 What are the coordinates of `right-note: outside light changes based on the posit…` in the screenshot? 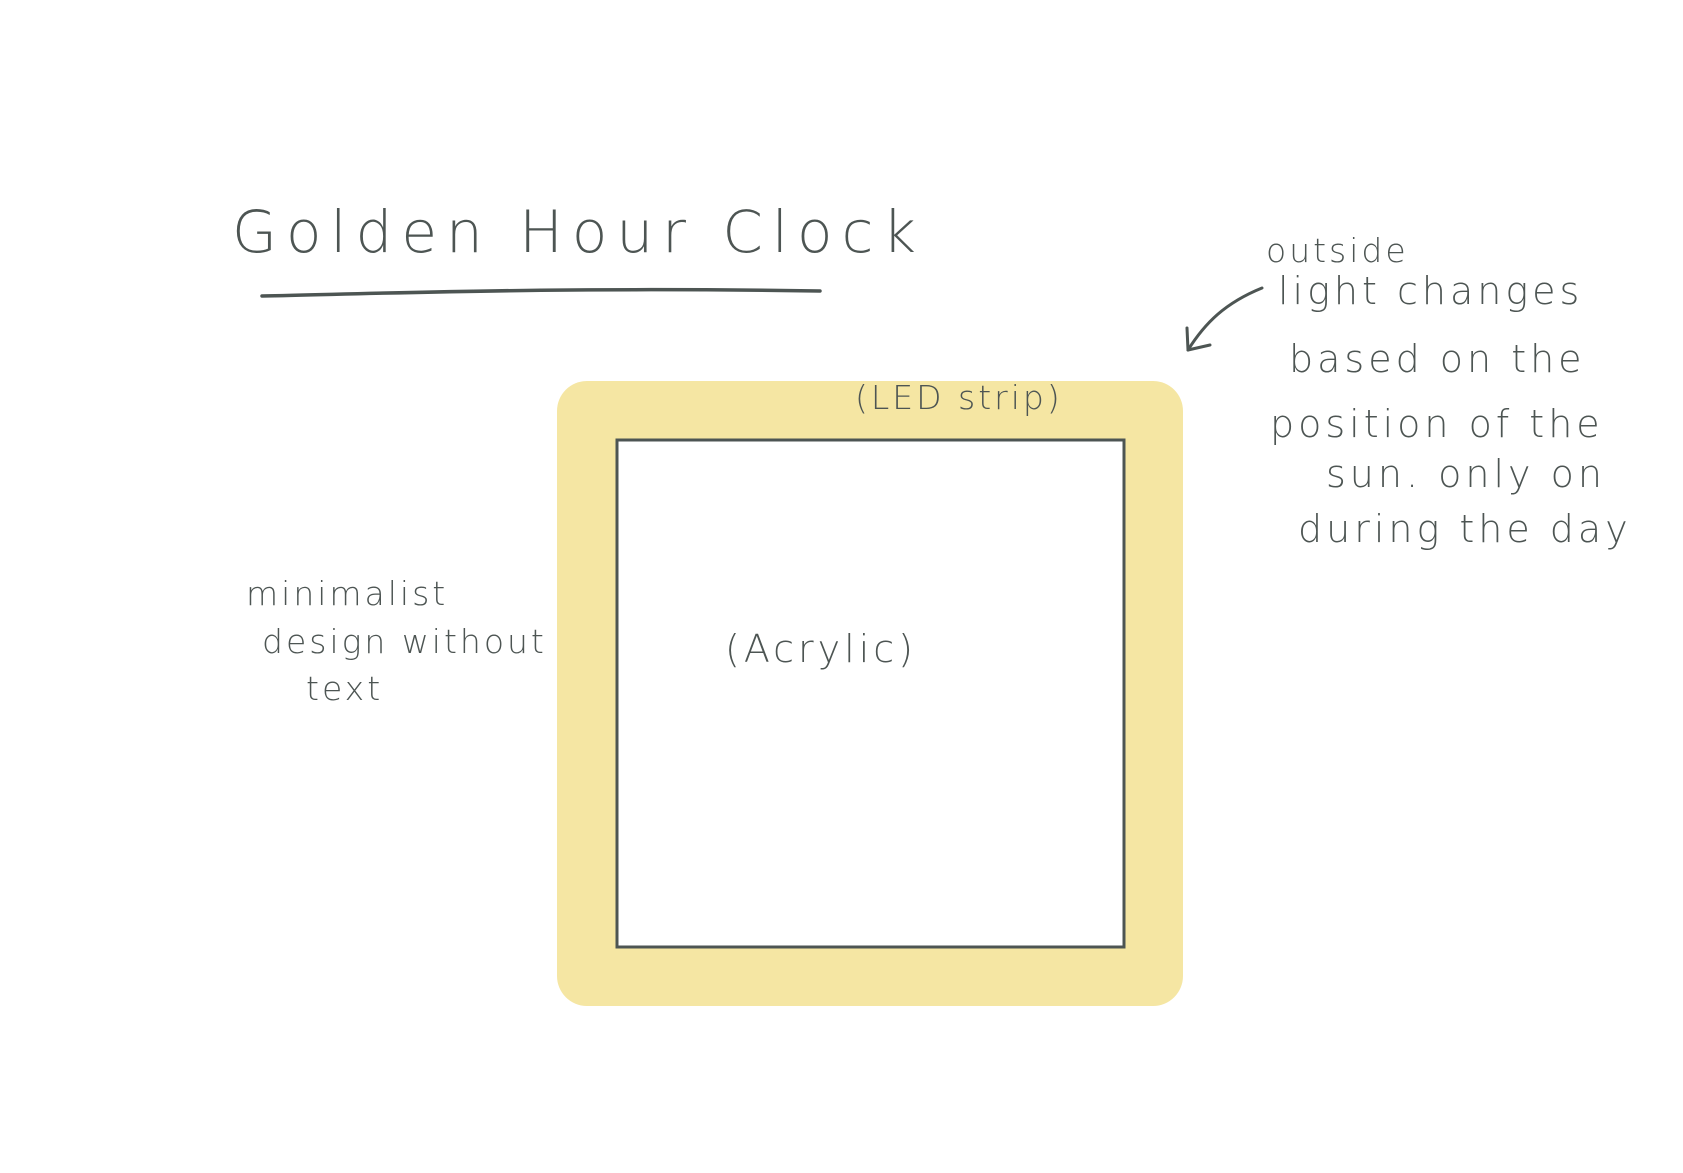 It's located at (1449, 391).